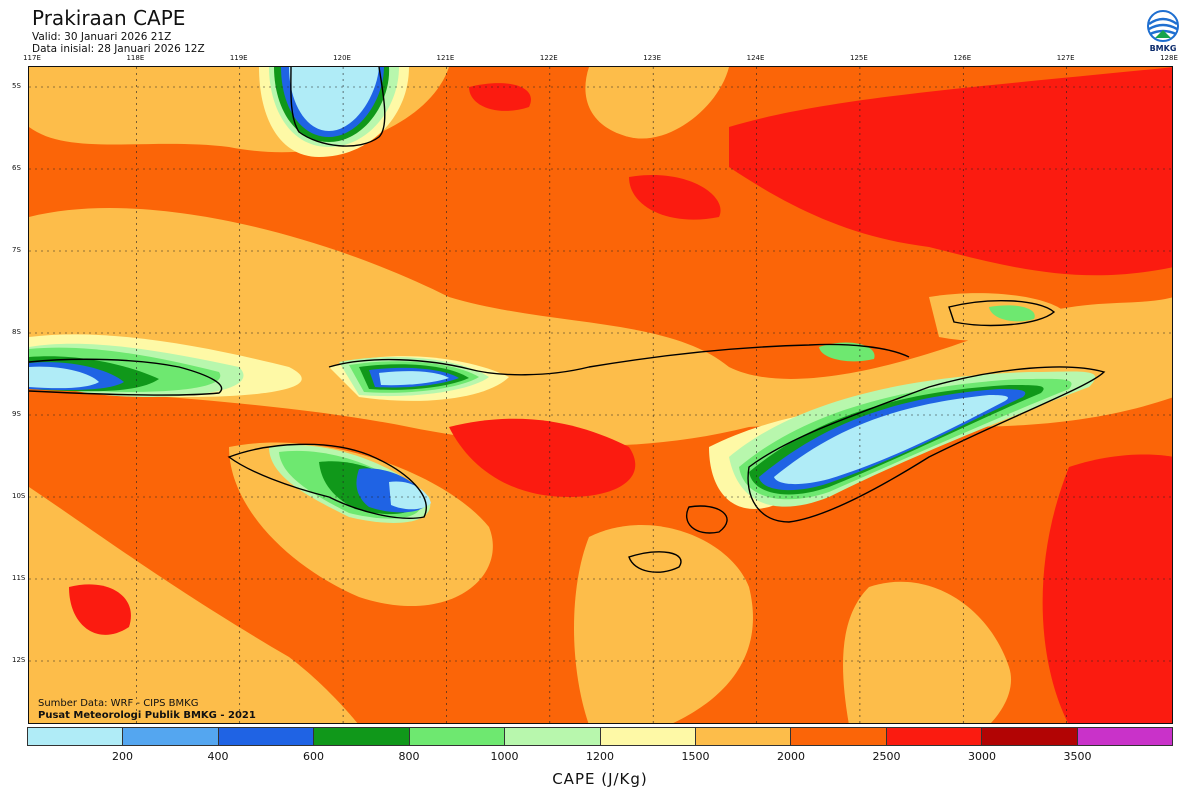 This screenshot has width=1200, height=800. I want to click on coastline-wetar, so click(1002, 313).